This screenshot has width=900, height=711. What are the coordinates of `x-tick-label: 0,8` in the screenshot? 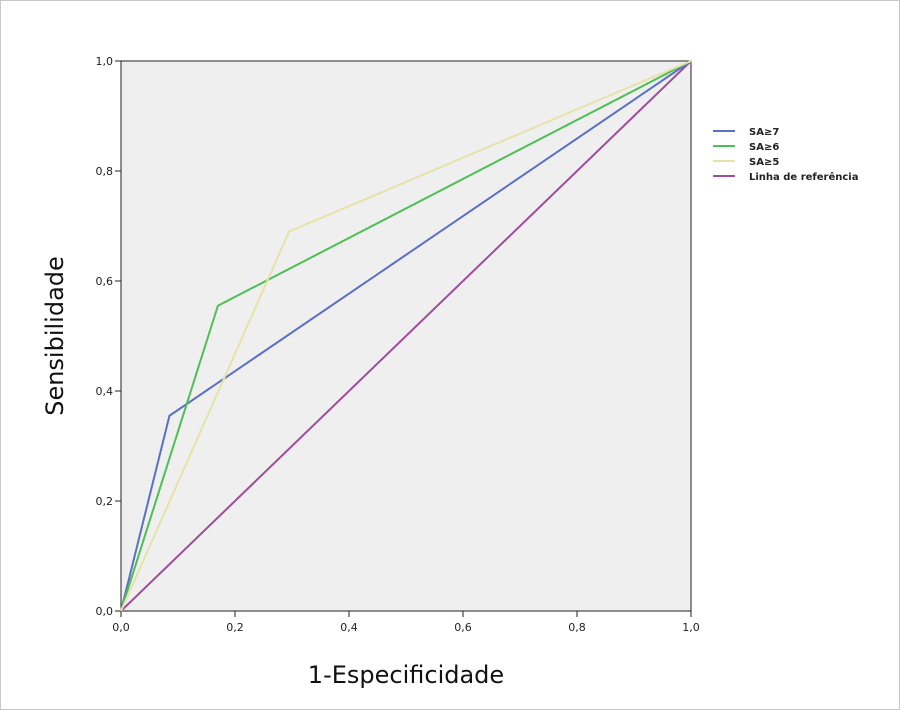 It's located at (577, 627).